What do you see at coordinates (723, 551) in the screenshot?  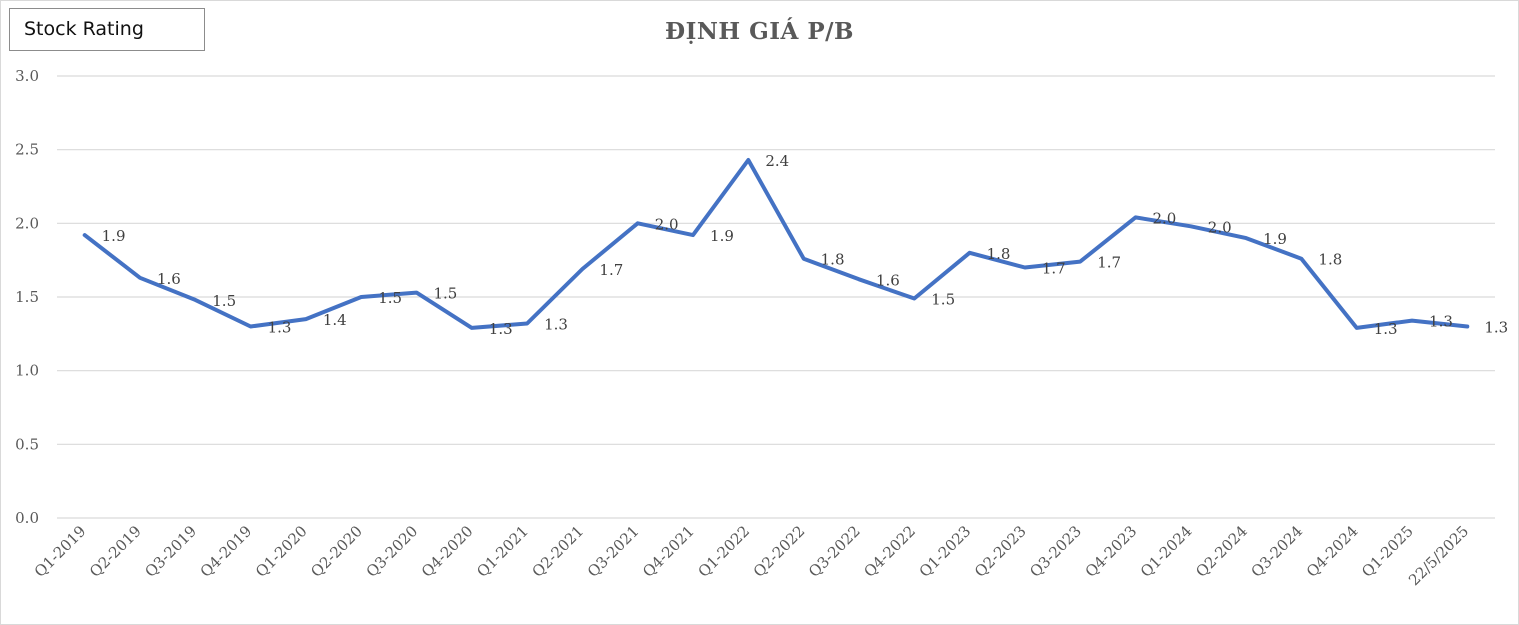 I see `x-tick-label: Q1-2022` at bounding box center [723, 551].